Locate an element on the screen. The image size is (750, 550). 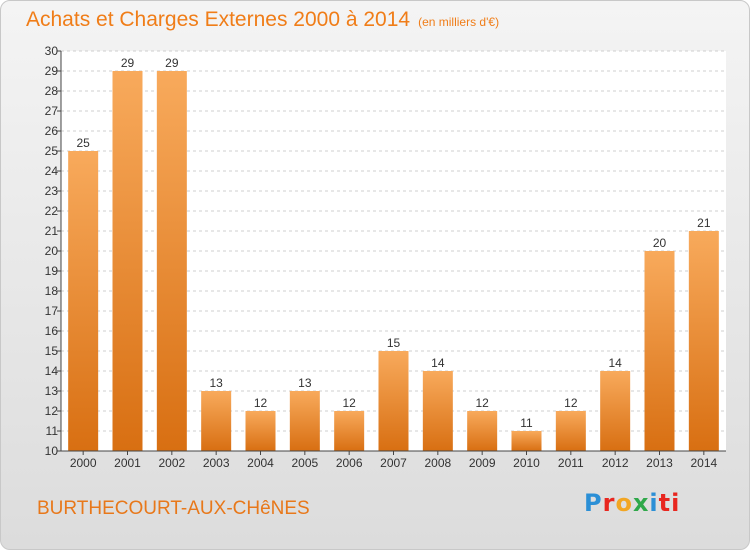
bar-2013 is located at coordinates (659, 351).